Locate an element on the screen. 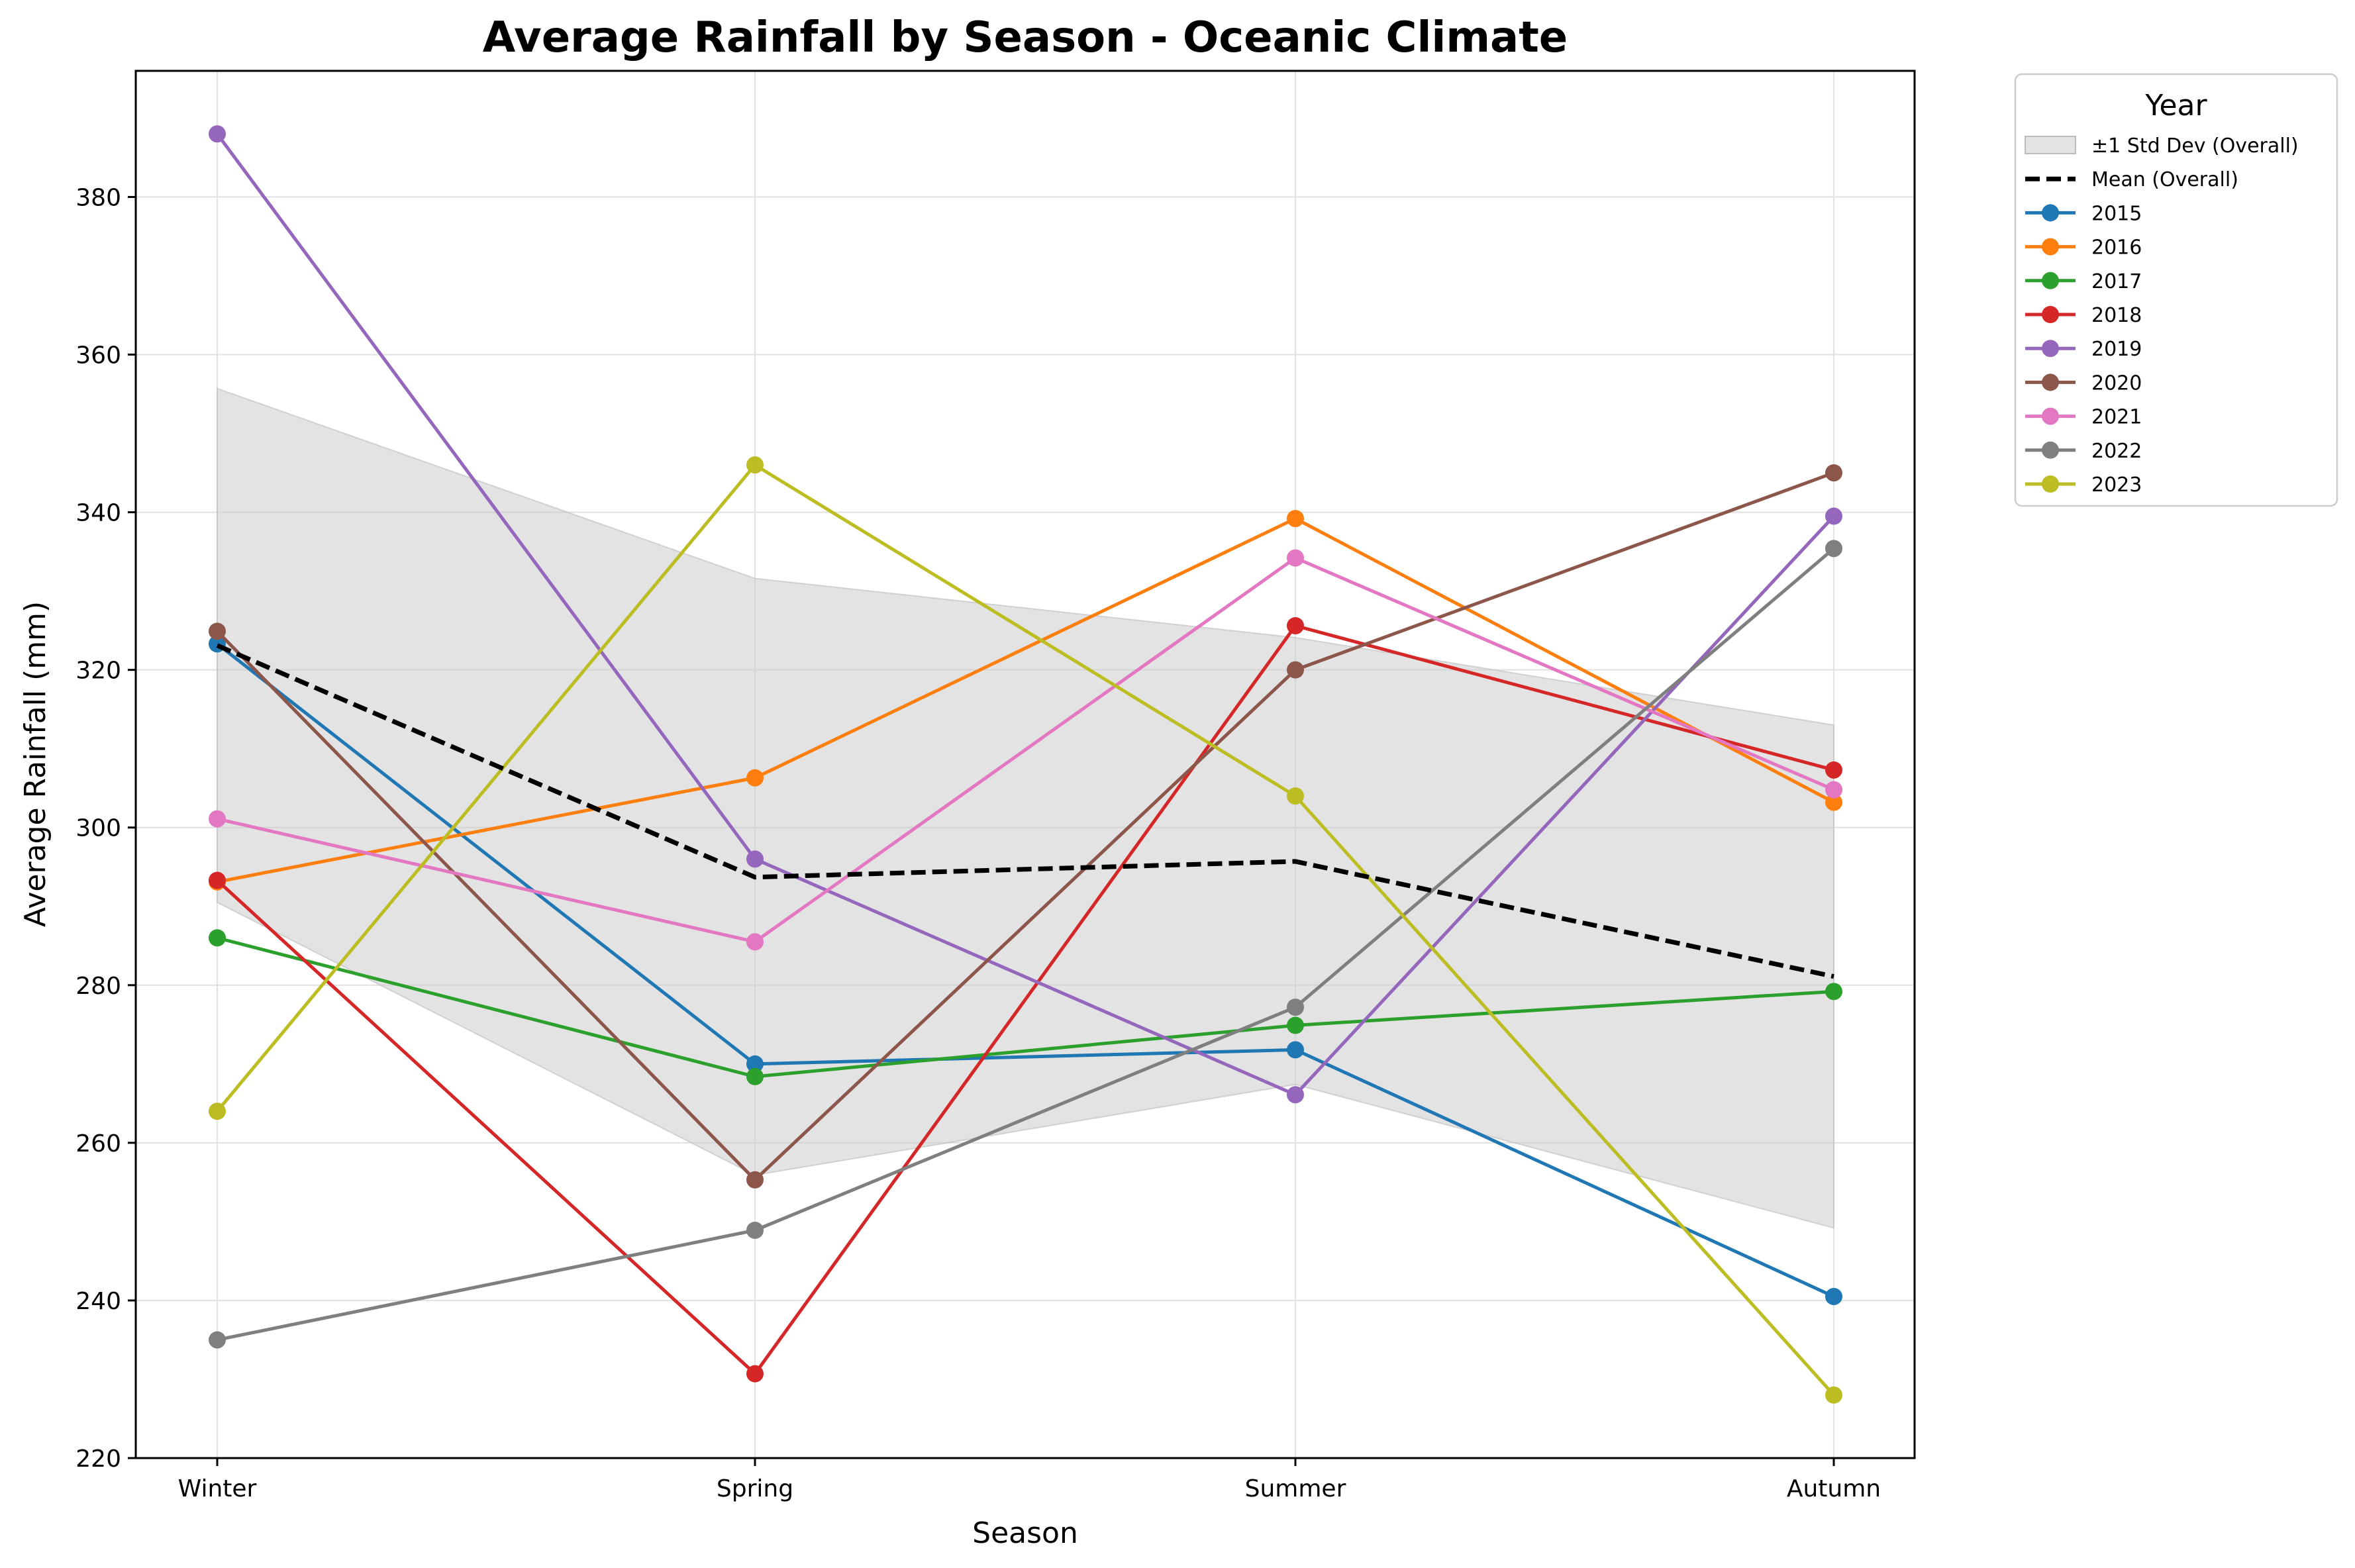 This screenshot has height=1568, width=2355. legend-label-2021: 2021 is located at coordinates (2116, 417).